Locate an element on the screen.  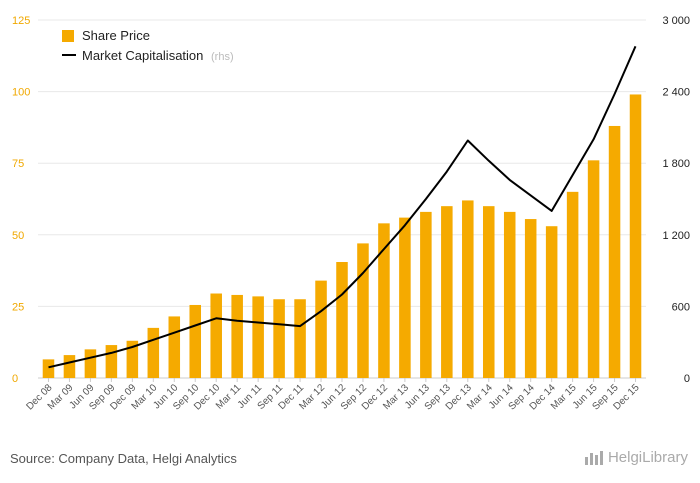
right-axis-tick-label: 2 400 is located at coordinates (676, 93).